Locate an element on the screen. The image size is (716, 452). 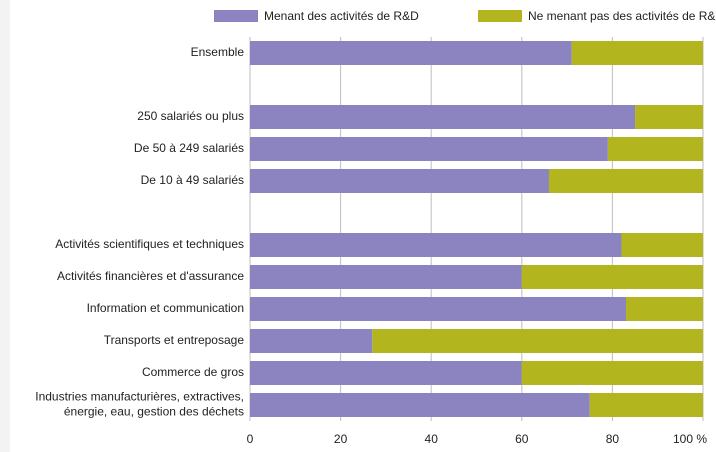
x-tick-label: 100 % is located at coordinates (690, 439).